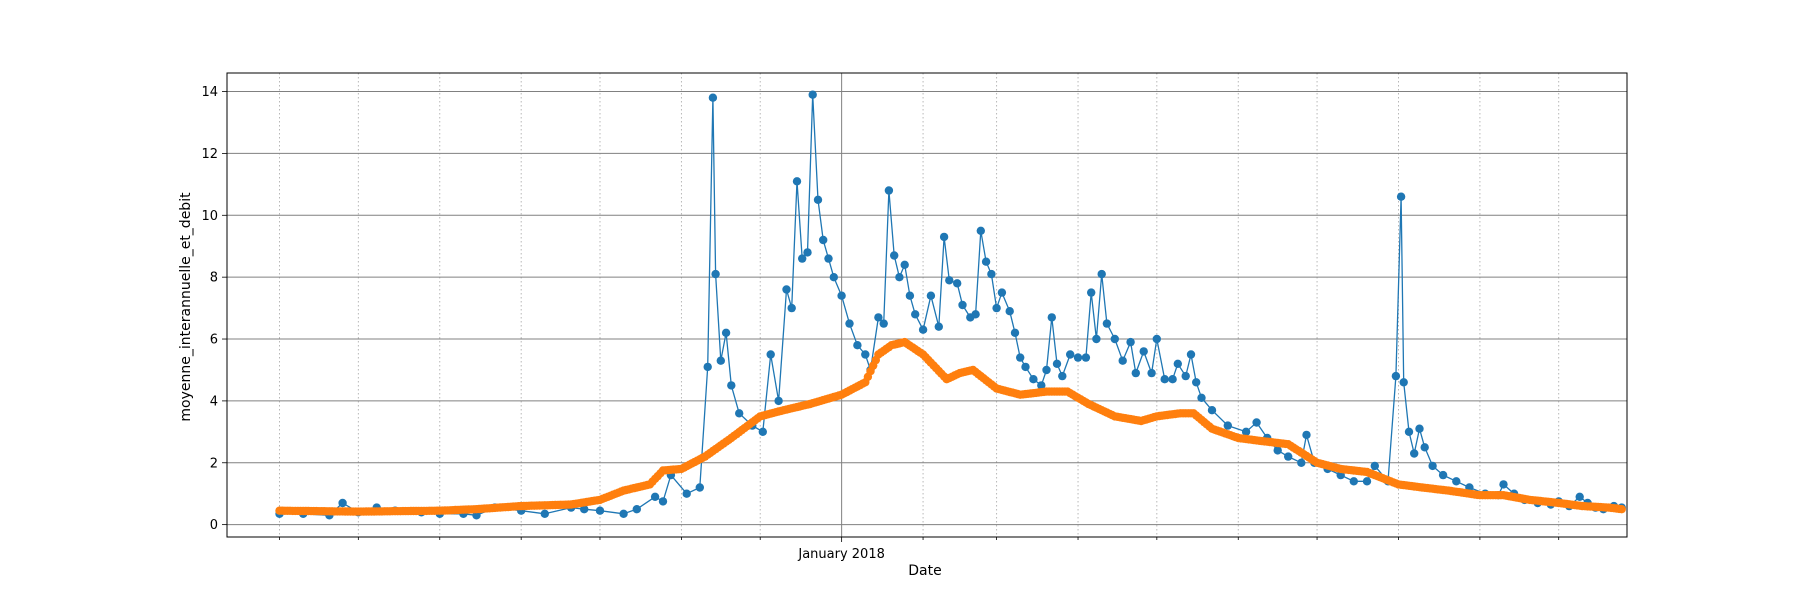 The width and height of the screenshot is (1800, 600). Describe the element at coordinates (209, 216) in the screenshot. I see `y-tick-label: 10` at that location.